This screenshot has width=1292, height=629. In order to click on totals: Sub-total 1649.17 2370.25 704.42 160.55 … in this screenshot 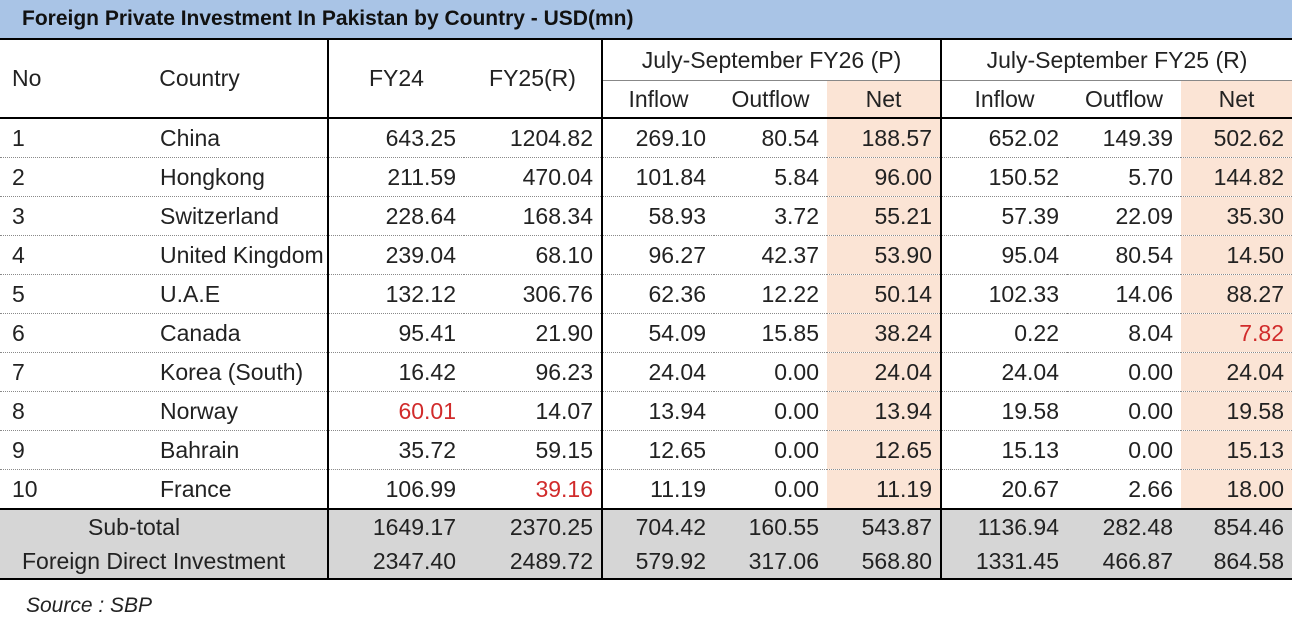, I will do `click(646, 544)`.